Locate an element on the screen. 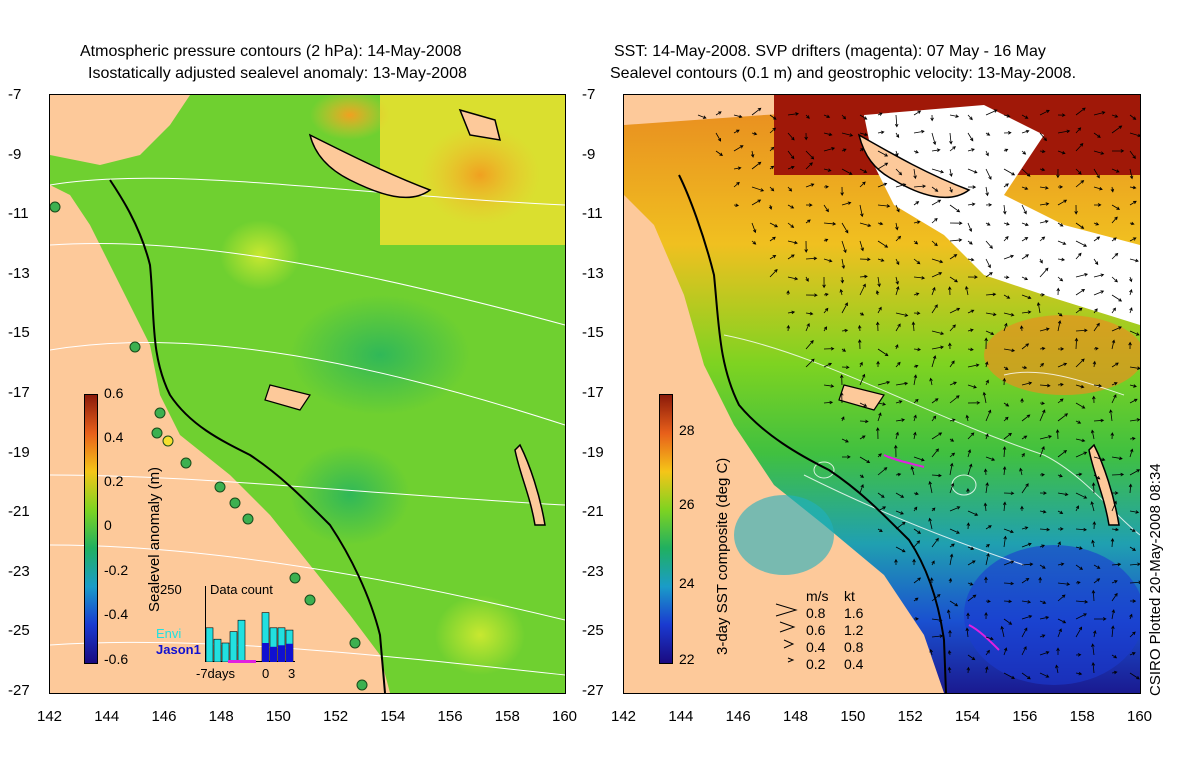 This screenshot has width=1200, height=780. right-cool-patch is located at coordinates (784, 535).